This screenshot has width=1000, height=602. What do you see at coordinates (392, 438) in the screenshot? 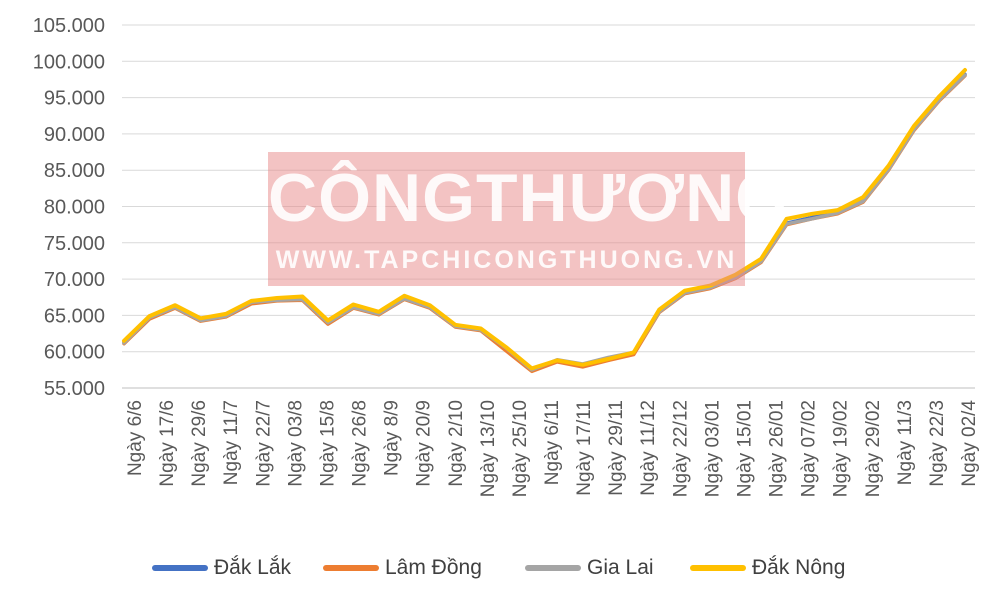
I see `x-tick-label: Ngày 8/9` at bounding box center [392, 438].